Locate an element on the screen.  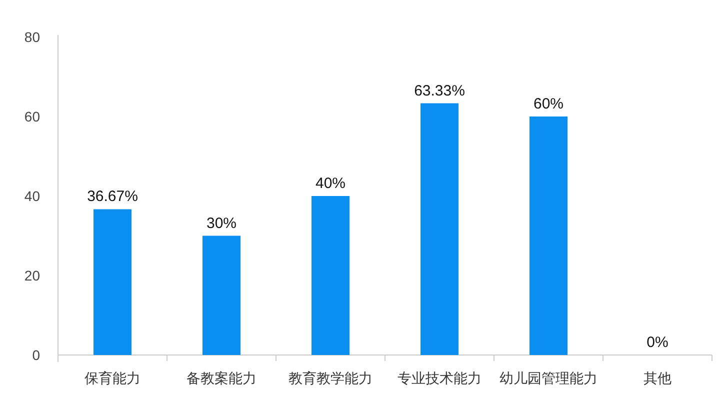
y-tick-label: 20 is located at coordinates (32, 276).